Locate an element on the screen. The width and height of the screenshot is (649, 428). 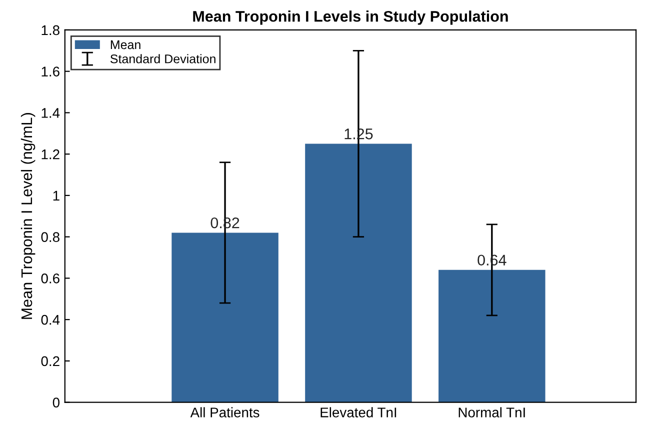
y-tick-label: 0.6 is located at coordinates (50, 279).